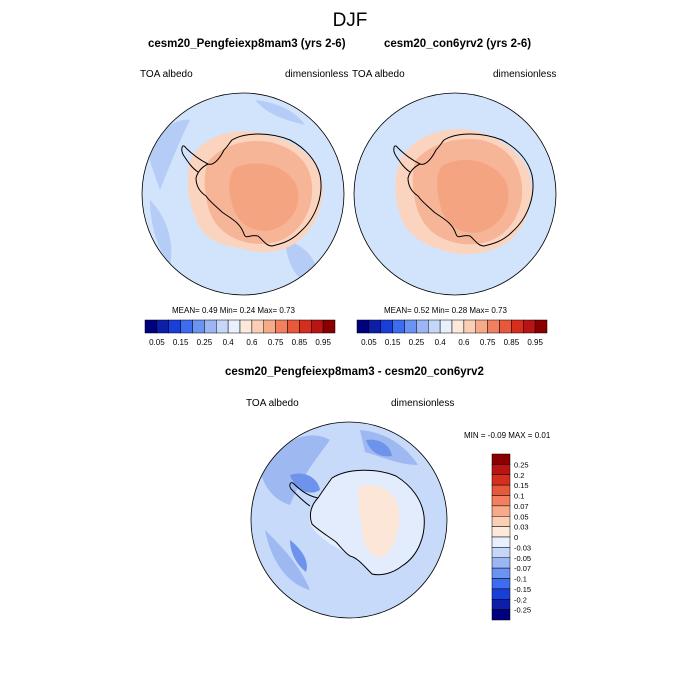 This screenshot has width=700, height=700. I want to click on colorbar-tick-label: -0.07, so click(522, 568).